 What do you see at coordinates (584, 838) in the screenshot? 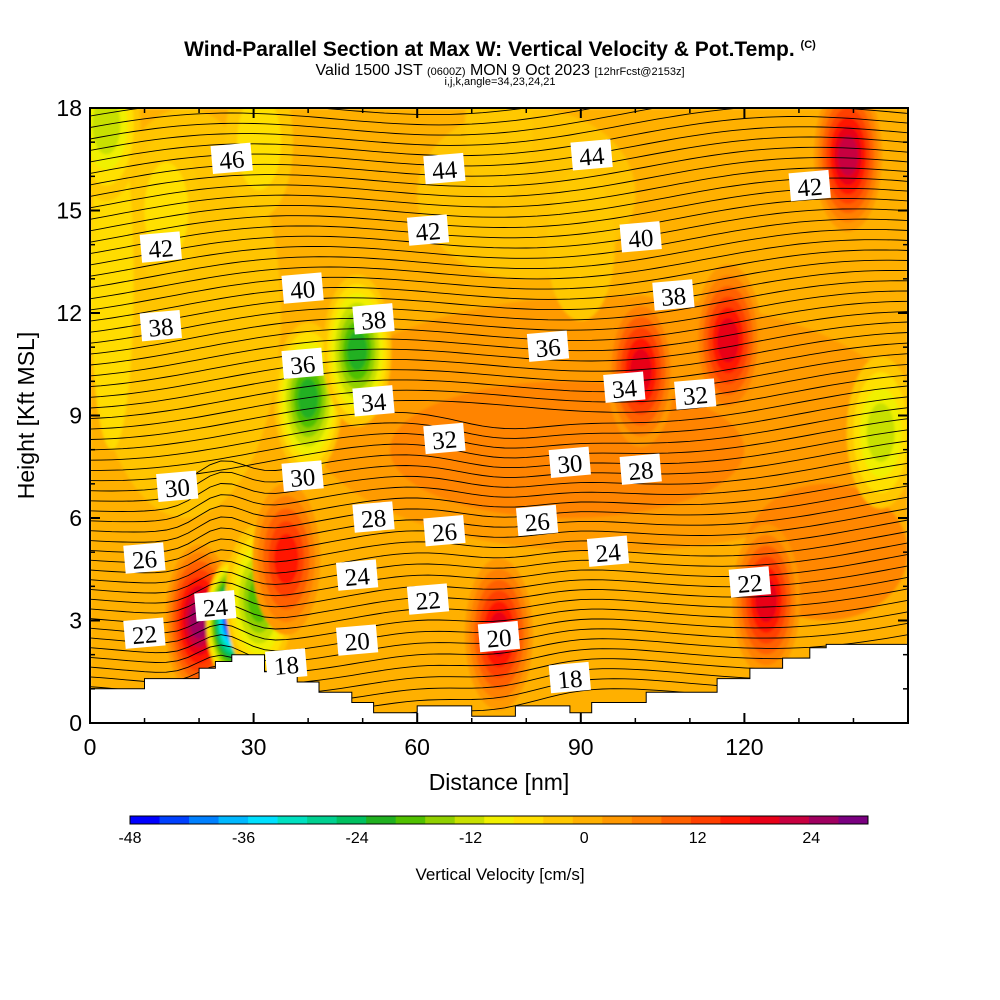
I see `colorbar-tick-label: 0` at bounding box center [584, 838].